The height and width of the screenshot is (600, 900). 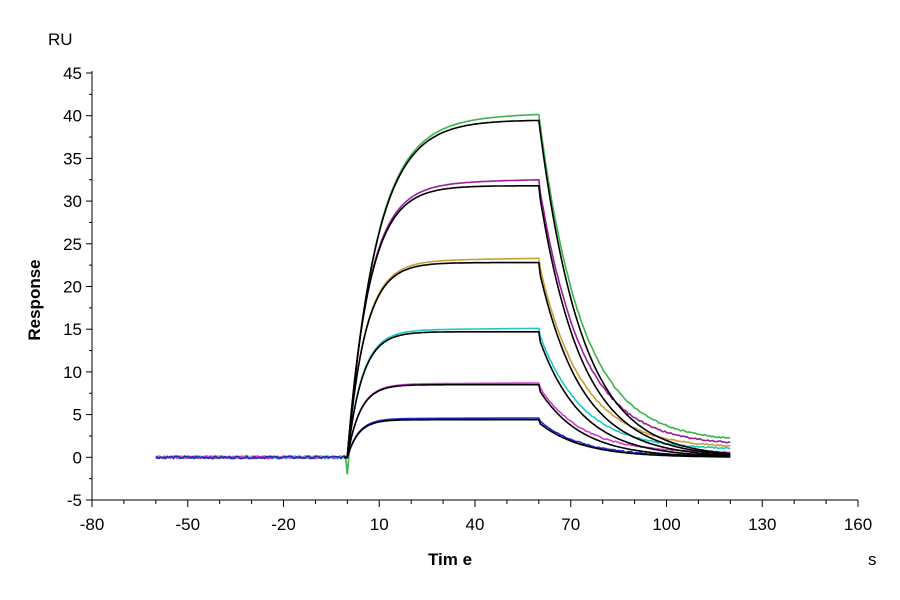 What do you see at coordinates (379, 524) in the screenshot?
I see `x-tick-label: 10` at bounding box center [379, 524].